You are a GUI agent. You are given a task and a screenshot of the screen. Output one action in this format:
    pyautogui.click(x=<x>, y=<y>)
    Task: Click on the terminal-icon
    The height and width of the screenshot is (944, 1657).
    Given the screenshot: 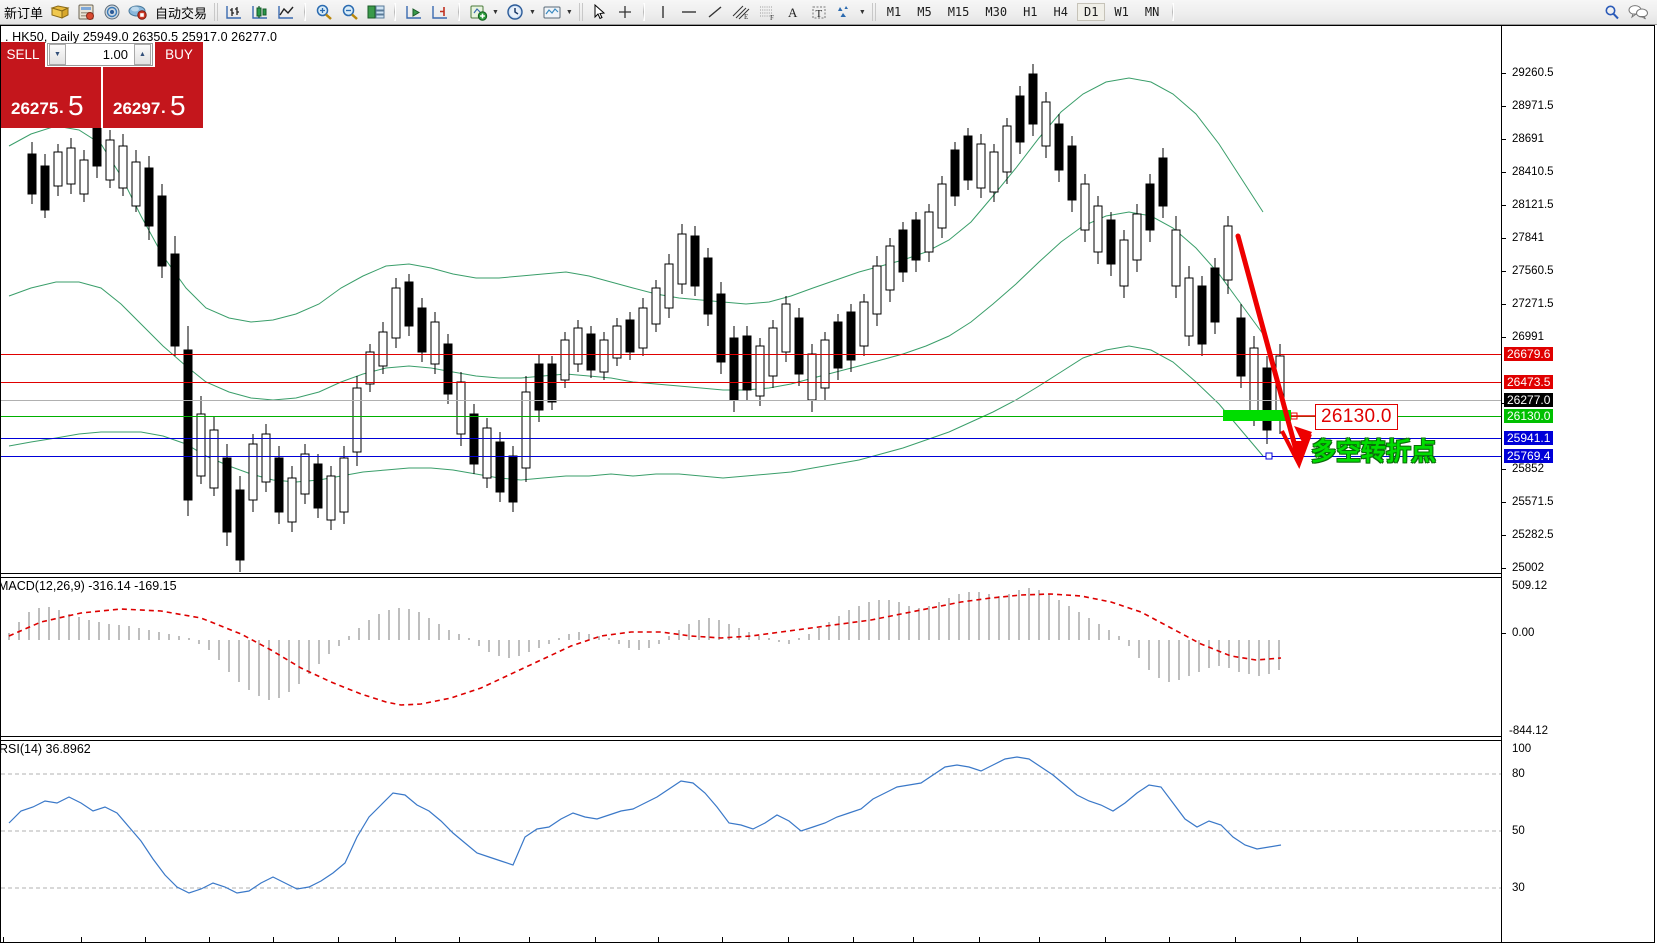 What is the action you would take?
    pyautogui.click(x=86, y=12)
    